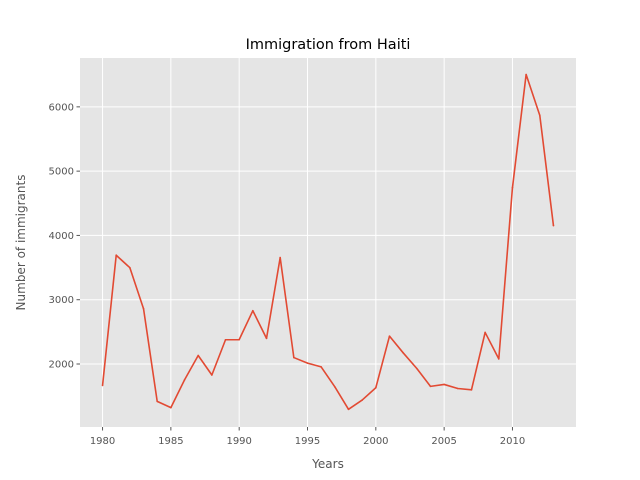 The height and width of the screenshot is (480, 640). Describe the element at coordinates (443, 441) in the screenshot. I see `x-tick-label: 2005` at that location.